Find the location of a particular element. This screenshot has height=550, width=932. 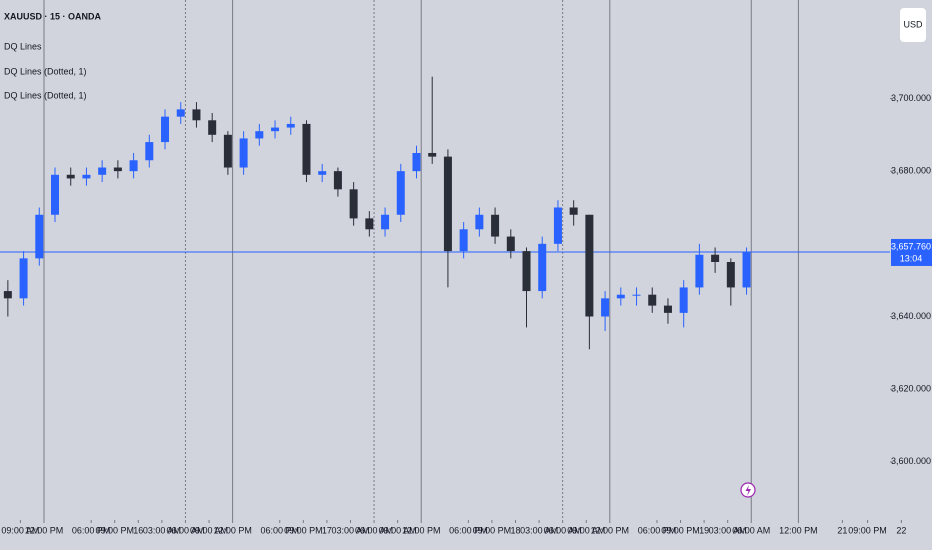

y-tick-label: 3,620.000 is located at coordinates (911, 389).